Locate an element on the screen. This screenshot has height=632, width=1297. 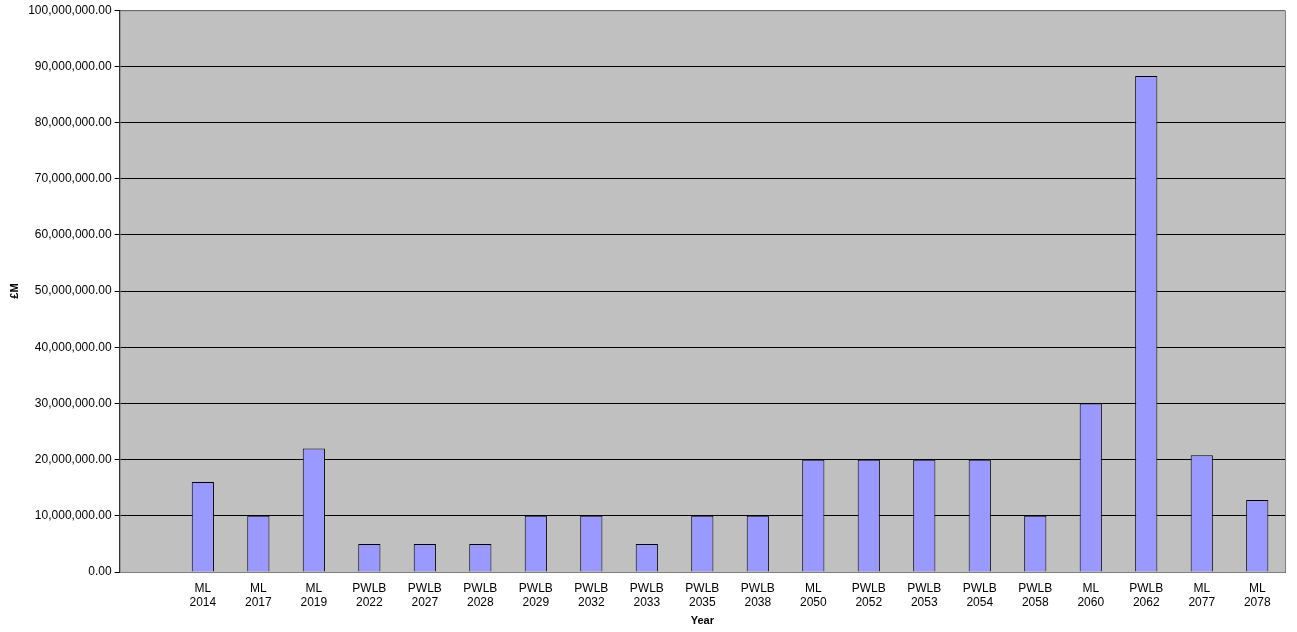
x-tick-label: PWLB 2053 is located at coordinates (924, 594).